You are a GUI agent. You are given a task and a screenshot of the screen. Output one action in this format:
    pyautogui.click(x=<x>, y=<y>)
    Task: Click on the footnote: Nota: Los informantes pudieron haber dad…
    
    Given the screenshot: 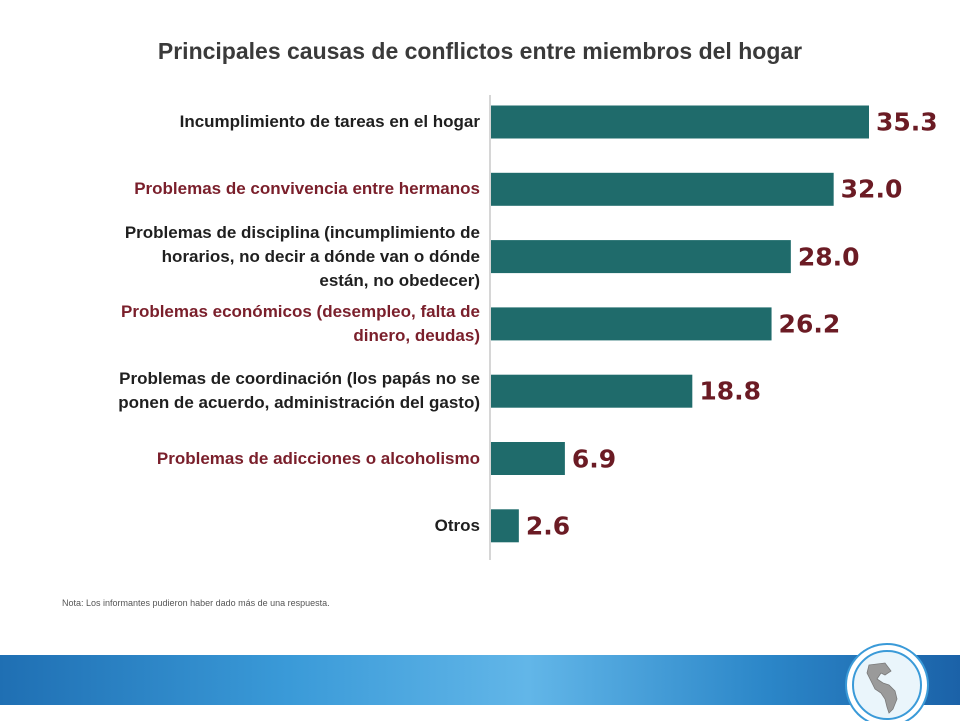 What is the action you would take?
    pyautogui.click(x=196, y=603)
    